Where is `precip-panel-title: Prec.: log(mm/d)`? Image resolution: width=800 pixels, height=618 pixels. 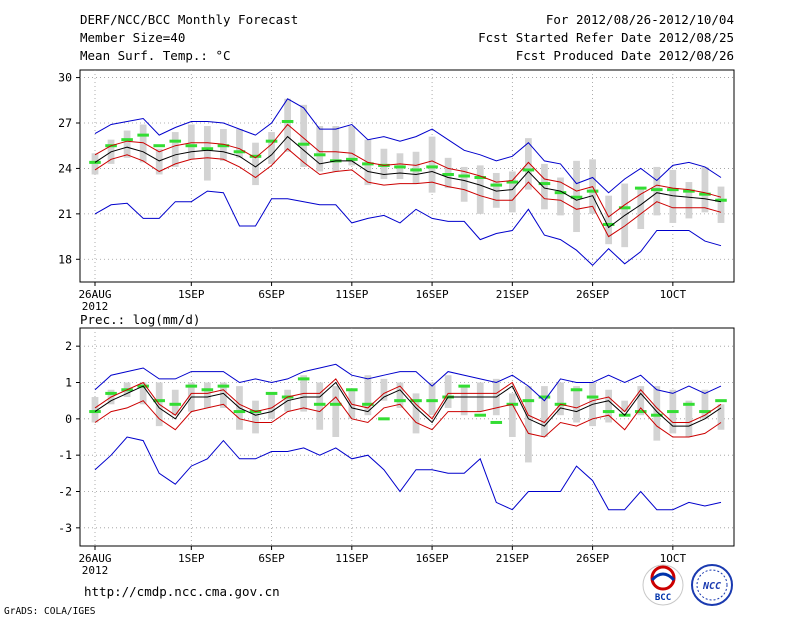
precip-panel-title: Prec.: log(mm/d) is located at coordinates (140, 319).